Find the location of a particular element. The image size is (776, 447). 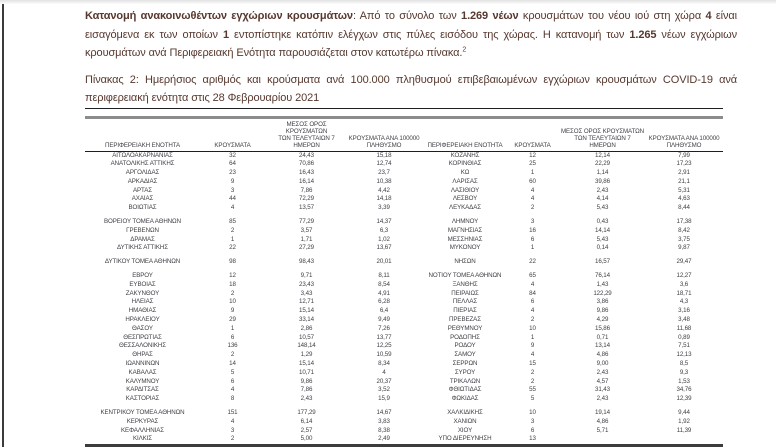

value-cell: 5,31 is located at coordinates (684, 190).